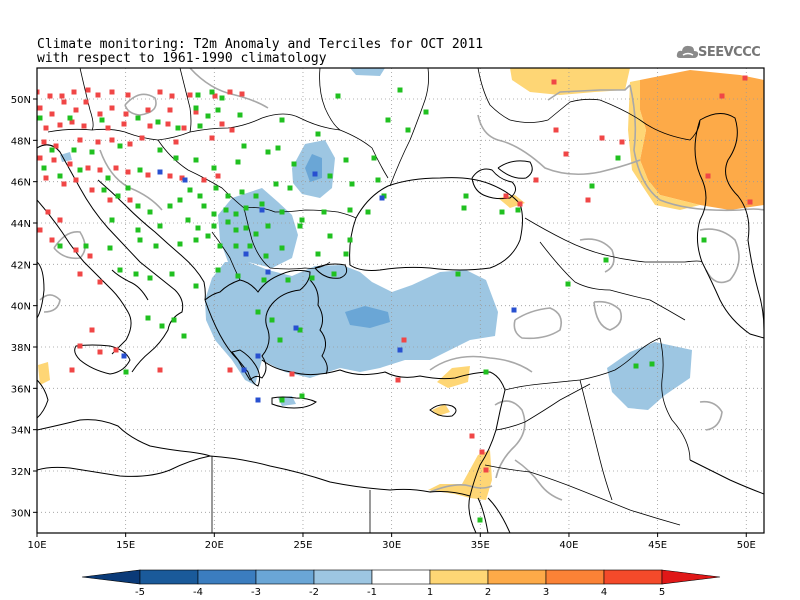  Describe the element at coordinates (198, 592) in the screenshot. I see `colorbar-label: -4` at that location.